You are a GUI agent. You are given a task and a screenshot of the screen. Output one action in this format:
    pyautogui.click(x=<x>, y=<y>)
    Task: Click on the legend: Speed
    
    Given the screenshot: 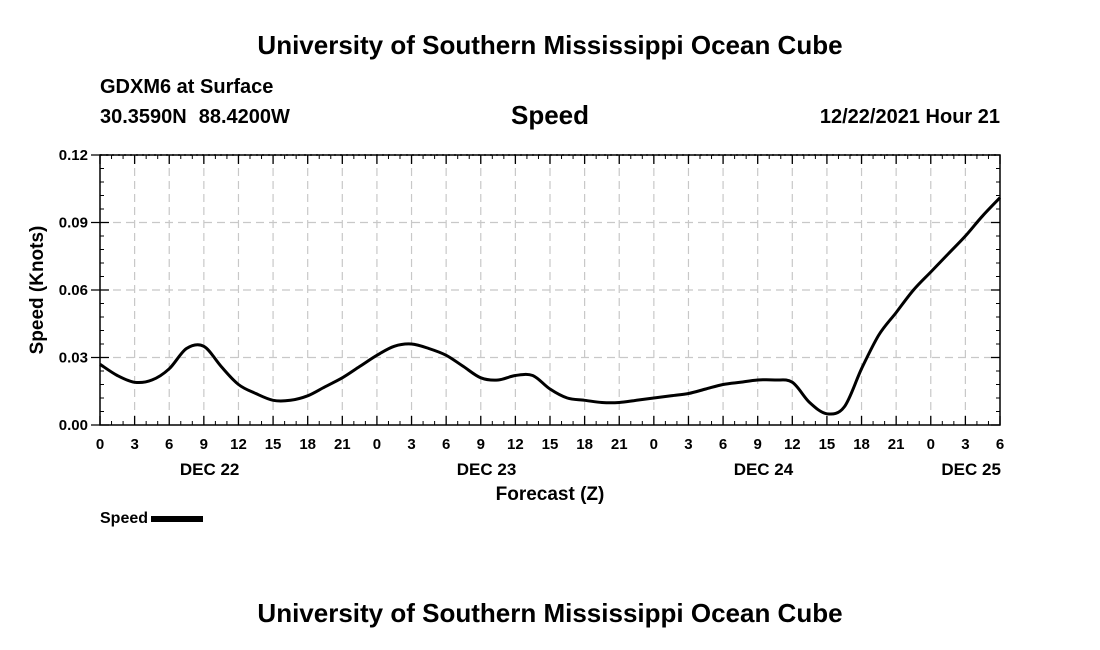 What is the action you would take?
    pyautogui.click(x=152, y=519)
    